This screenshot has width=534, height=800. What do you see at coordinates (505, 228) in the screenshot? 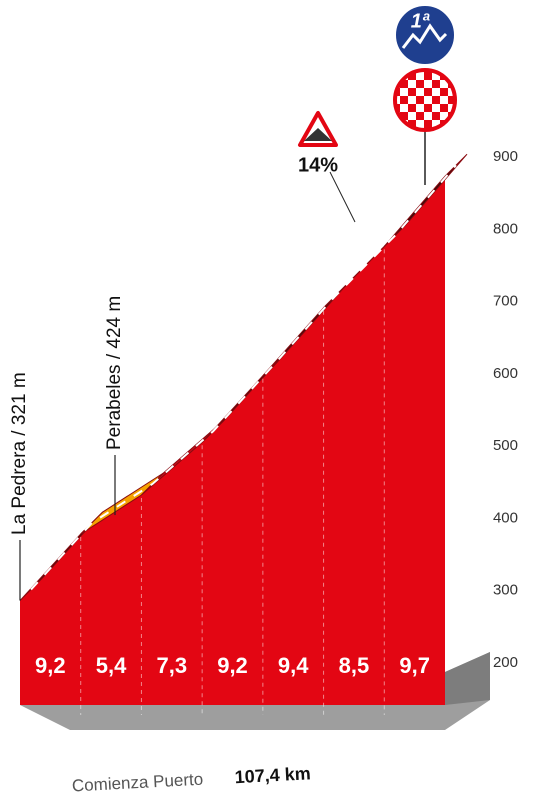
I see `y-tick-label: 800` at bounding box center [505, 228].